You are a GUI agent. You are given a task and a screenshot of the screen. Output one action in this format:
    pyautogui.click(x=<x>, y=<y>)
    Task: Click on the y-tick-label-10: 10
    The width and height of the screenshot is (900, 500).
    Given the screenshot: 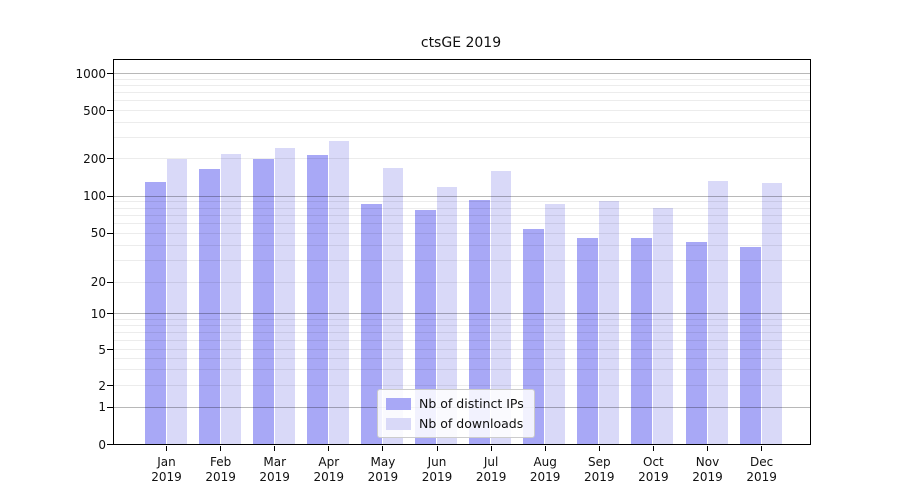 What is the action you would take?
    pyautogui.click(x=98, y=313)
    